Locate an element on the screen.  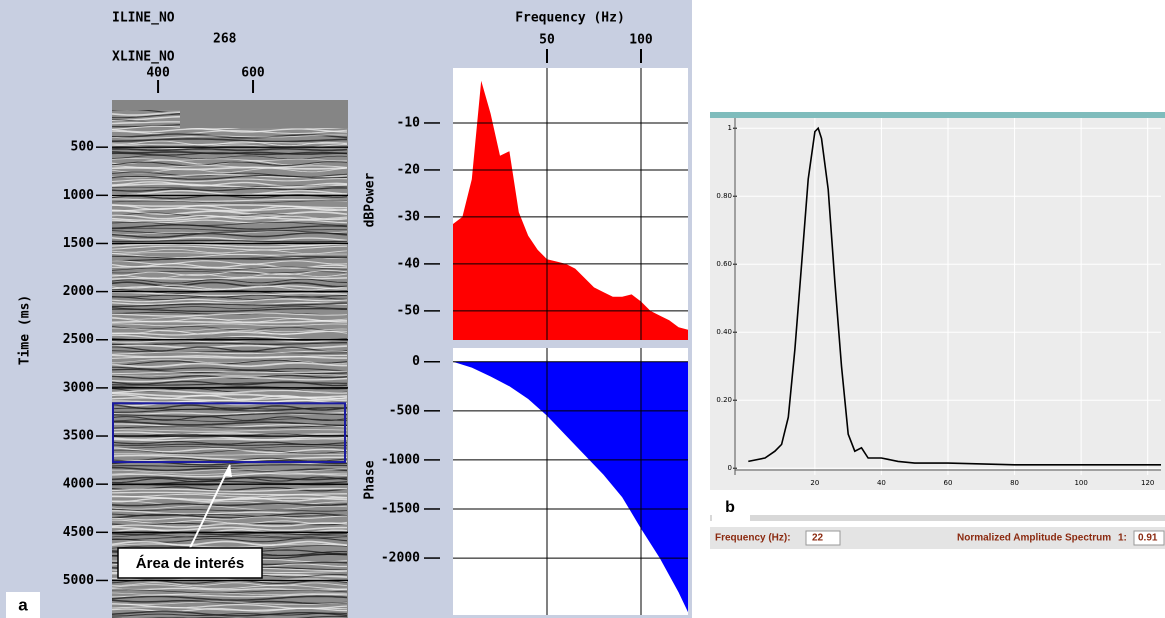
y-tick-label: -30 is located at coordinates (409, 216).